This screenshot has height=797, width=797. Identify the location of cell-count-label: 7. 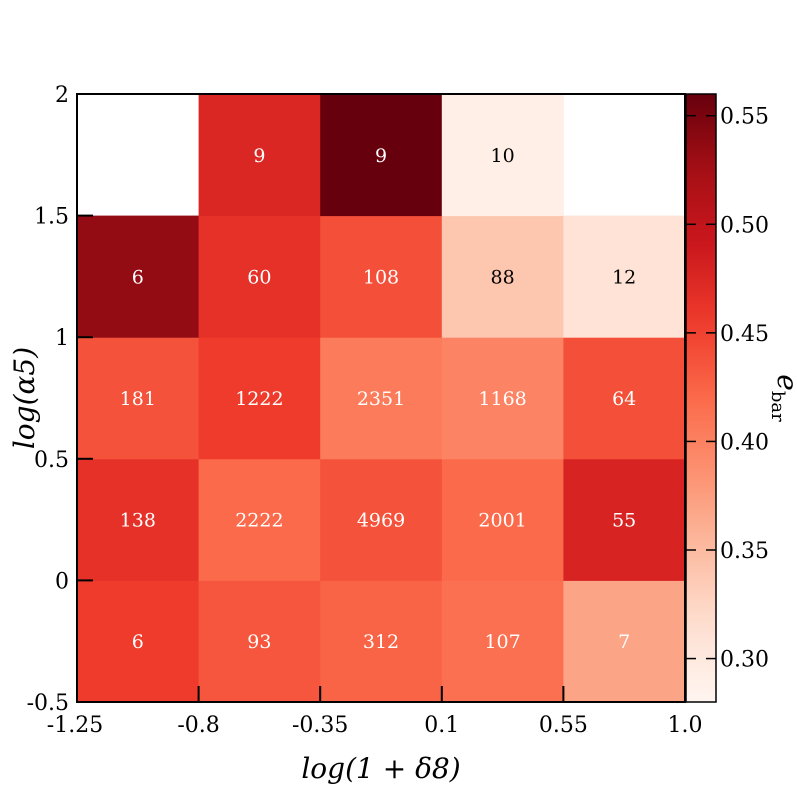
(624, 642).